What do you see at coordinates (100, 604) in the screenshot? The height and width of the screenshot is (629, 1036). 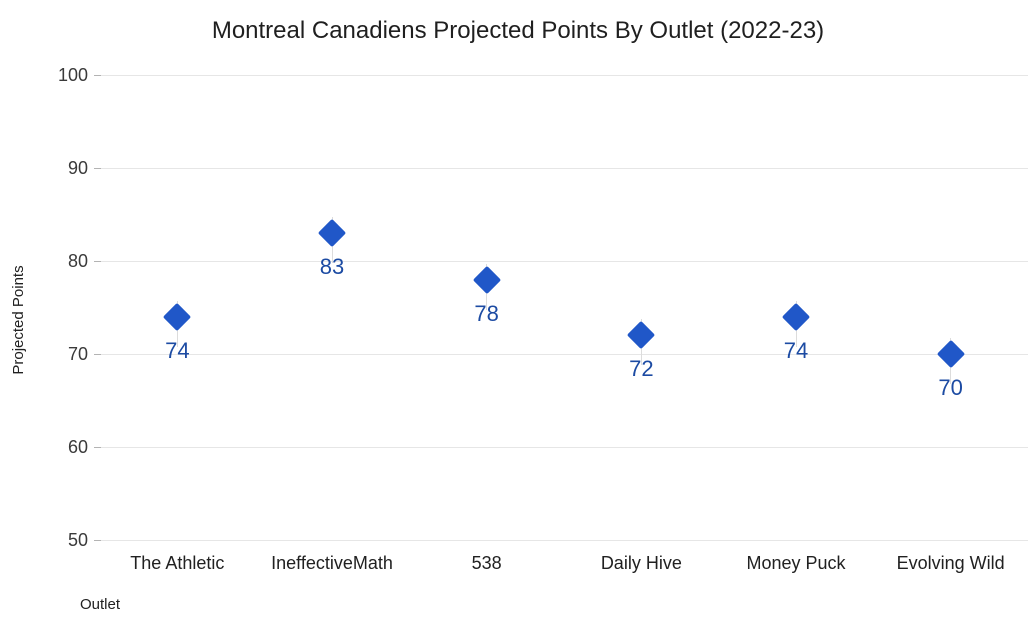 I see `x-axis-title: Outlet` at bounding box center [100, 604].